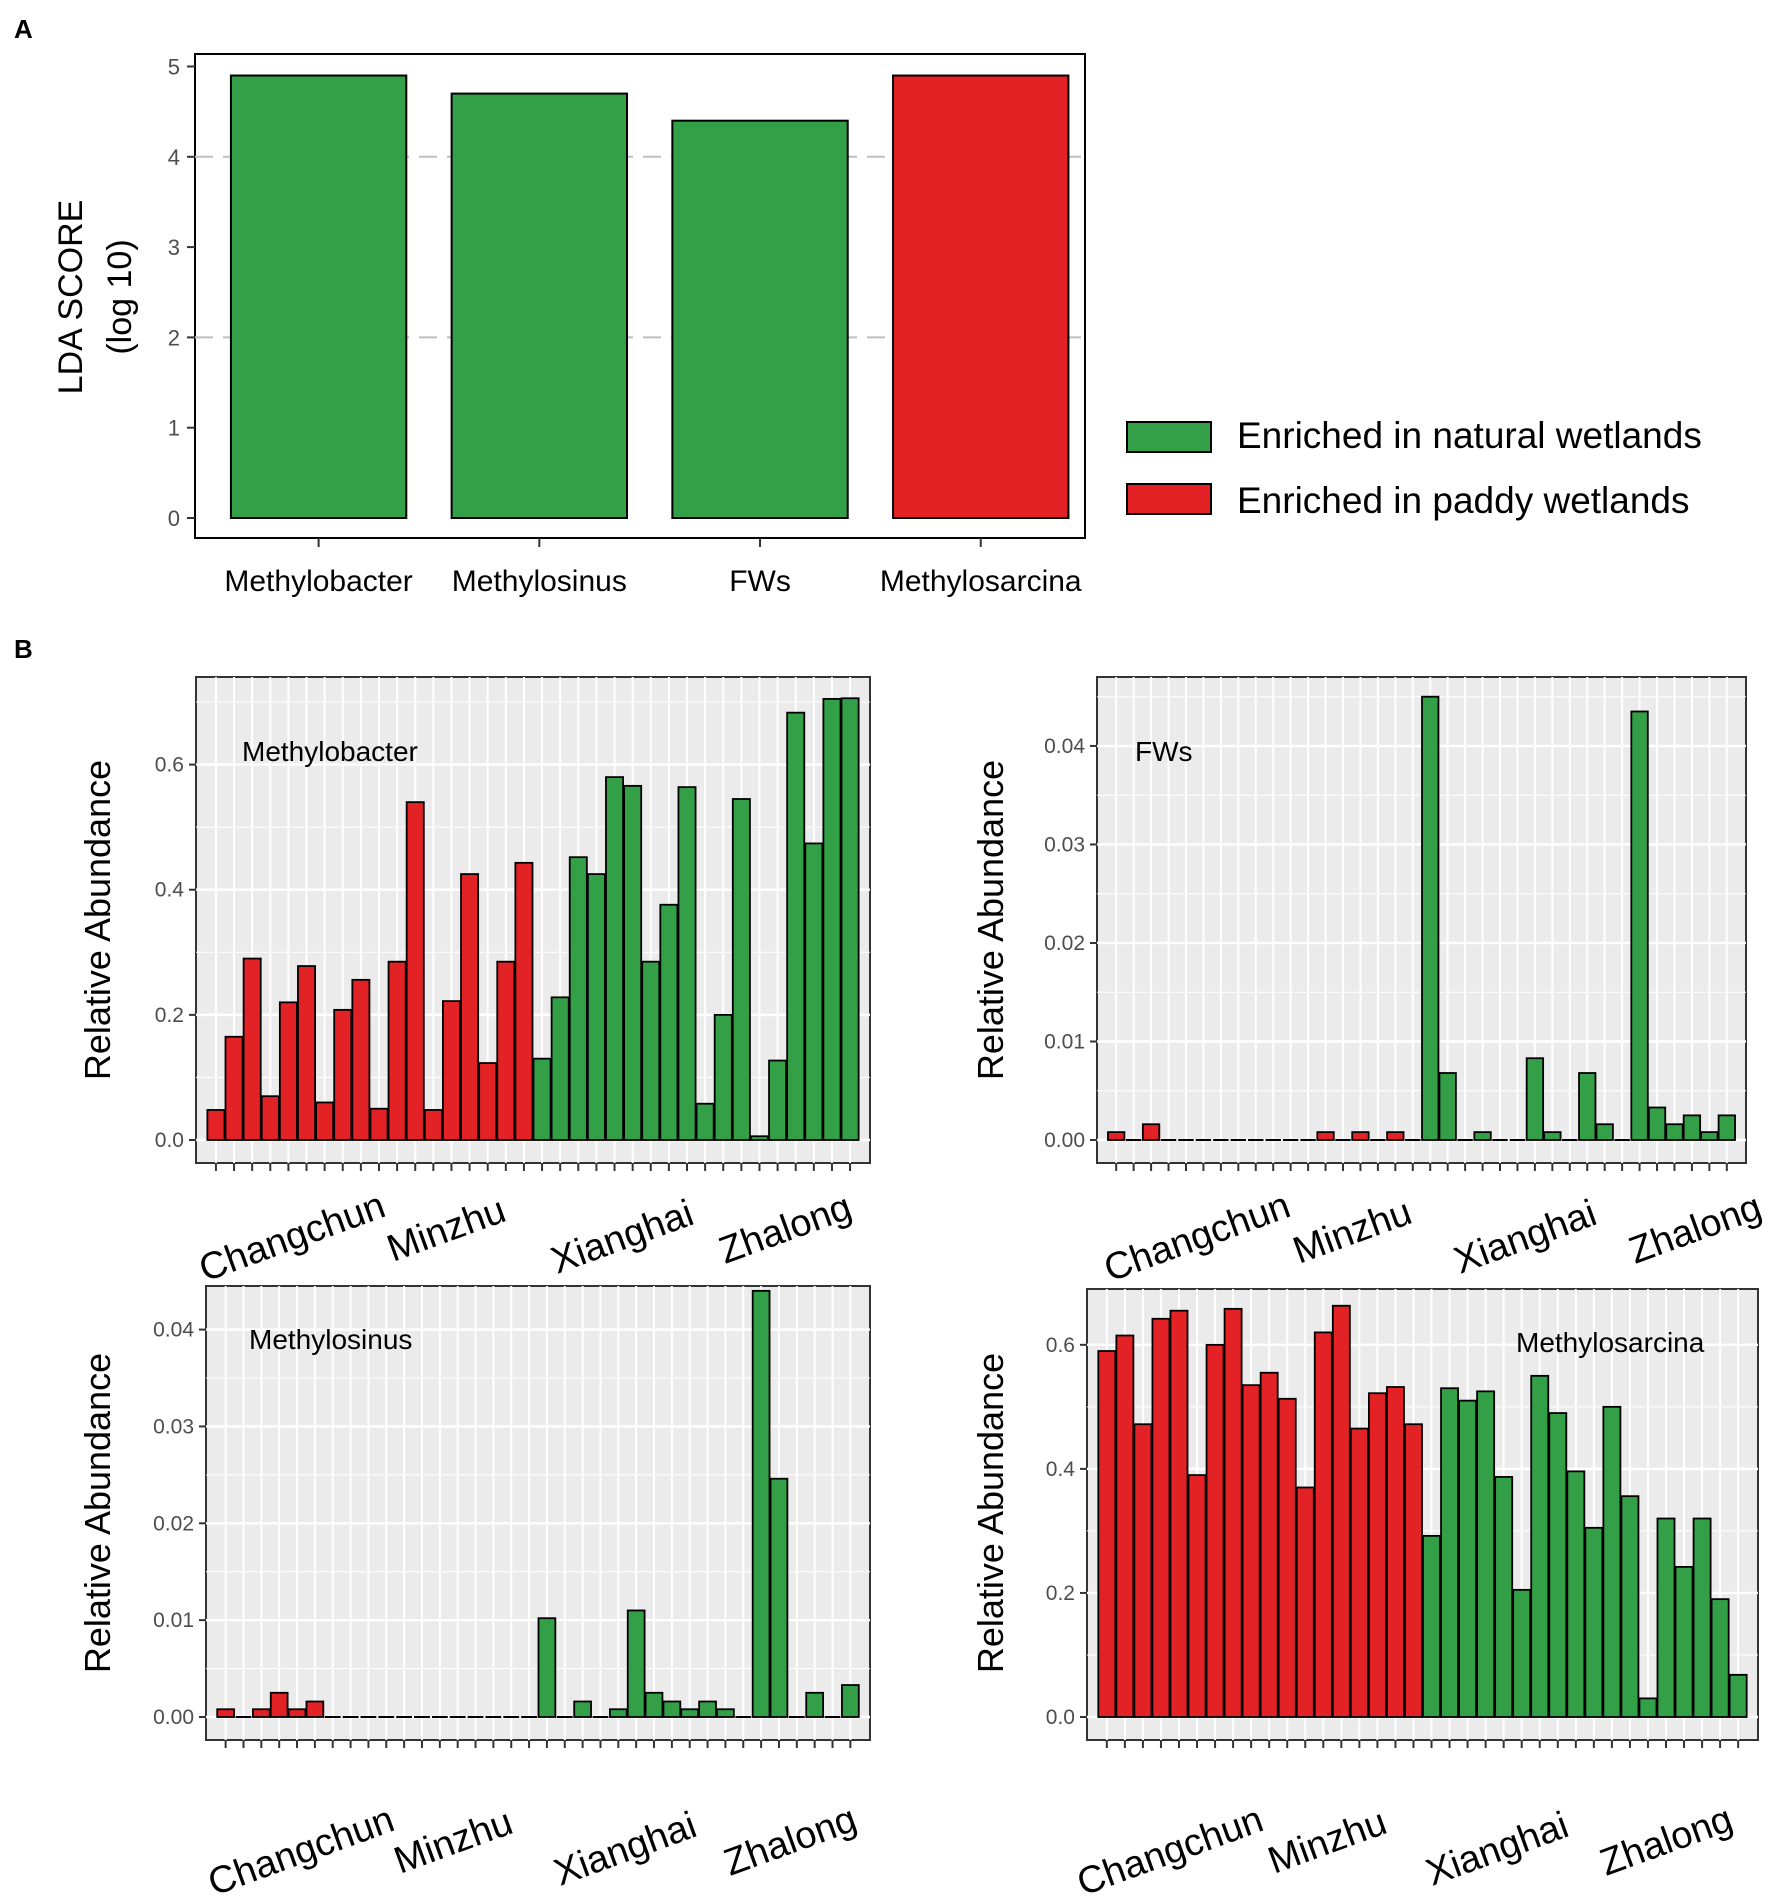 This screenshot has width=1775, height=1904. What do you see at coordinates (1164, 751) in the screenshot?
I see `fws-panel-title: FWs` at bounding box center [1164, 751].